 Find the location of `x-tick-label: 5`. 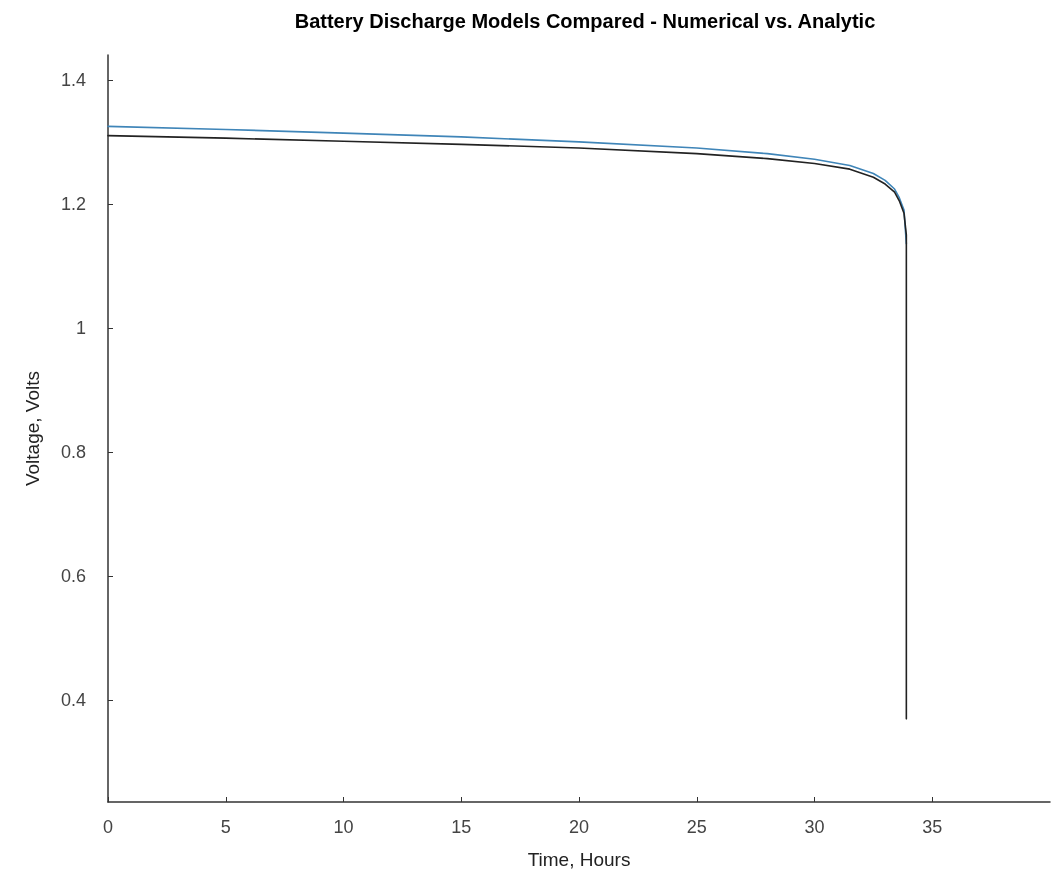

x-tick-label: 5 is located at coordinates (225, 827).